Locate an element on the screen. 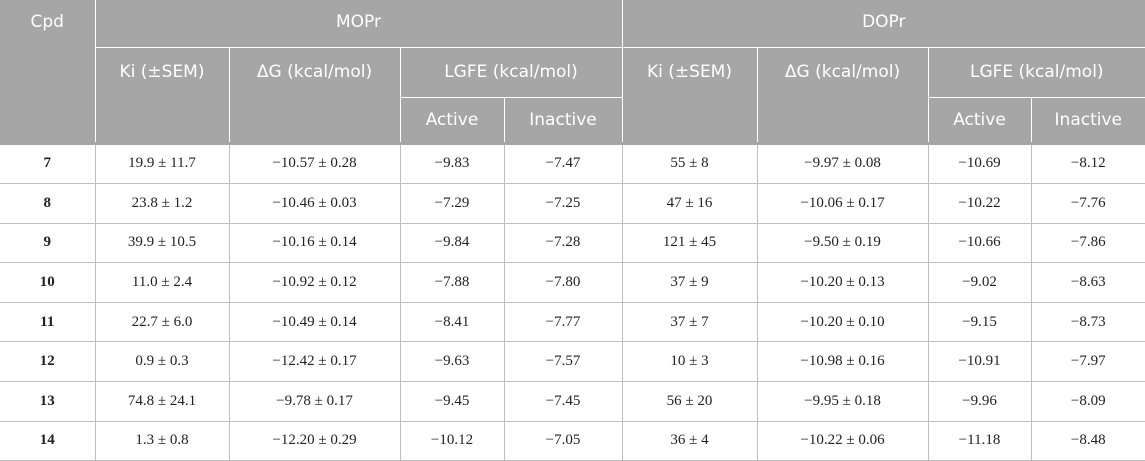 This screenshot has height=461, width=1145. cell-mopr-inactive: −7.77 is located at coordinates (562, 321).